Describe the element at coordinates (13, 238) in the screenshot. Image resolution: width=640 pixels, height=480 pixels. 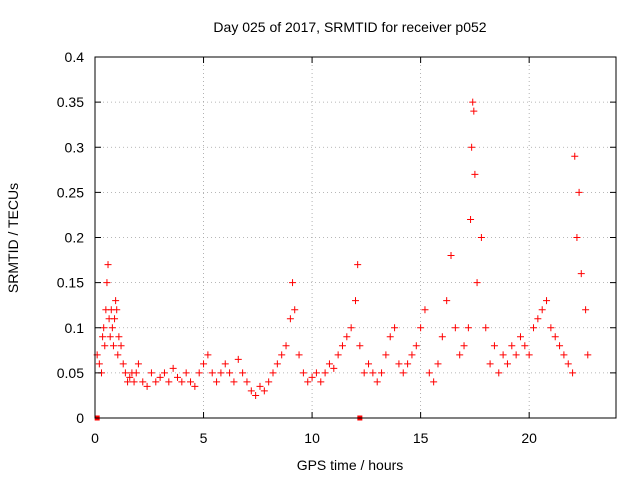
I see `y-axis-label: SRMTID / TECUs` at that location.